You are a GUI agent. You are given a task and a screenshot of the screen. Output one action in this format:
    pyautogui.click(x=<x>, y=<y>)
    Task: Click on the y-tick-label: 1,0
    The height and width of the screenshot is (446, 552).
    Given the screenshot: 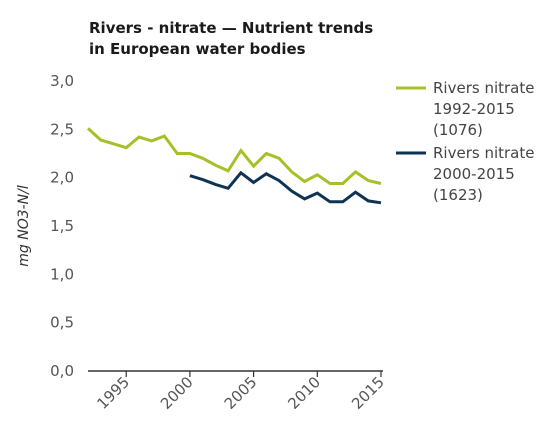 What is the action you would take?
    pyautogui.click(x=62, y=274)
    